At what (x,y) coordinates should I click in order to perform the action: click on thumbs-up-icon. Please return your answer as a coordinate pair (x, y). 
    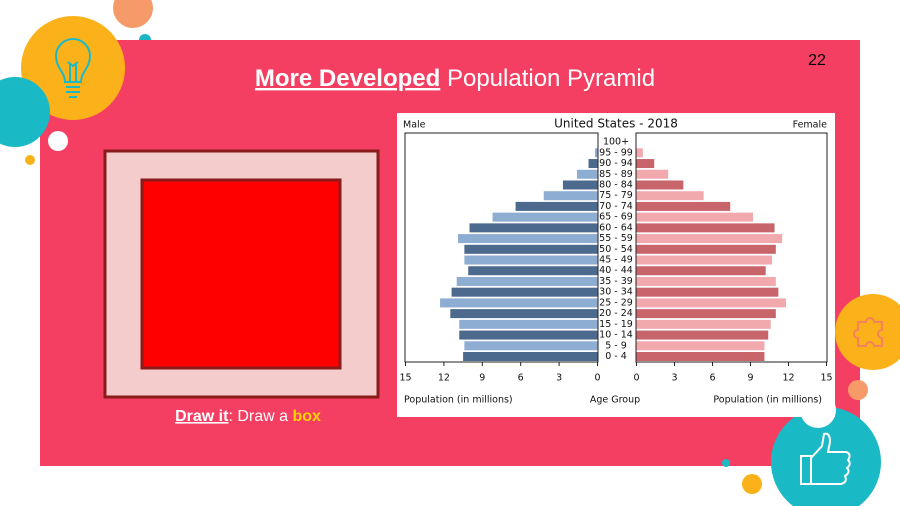
    Looking at the image, I should click on (825, 458).